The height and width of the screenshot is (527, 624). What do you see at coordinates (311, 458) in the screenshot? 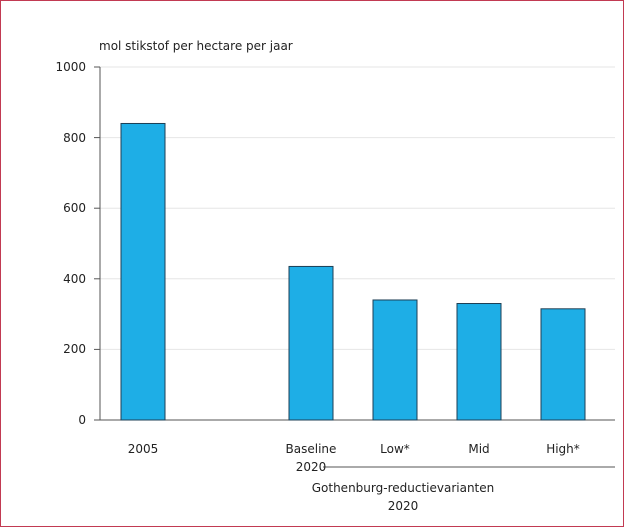
I see `x-tick-label: Baseline 2020` at bounding box center [311, 458].